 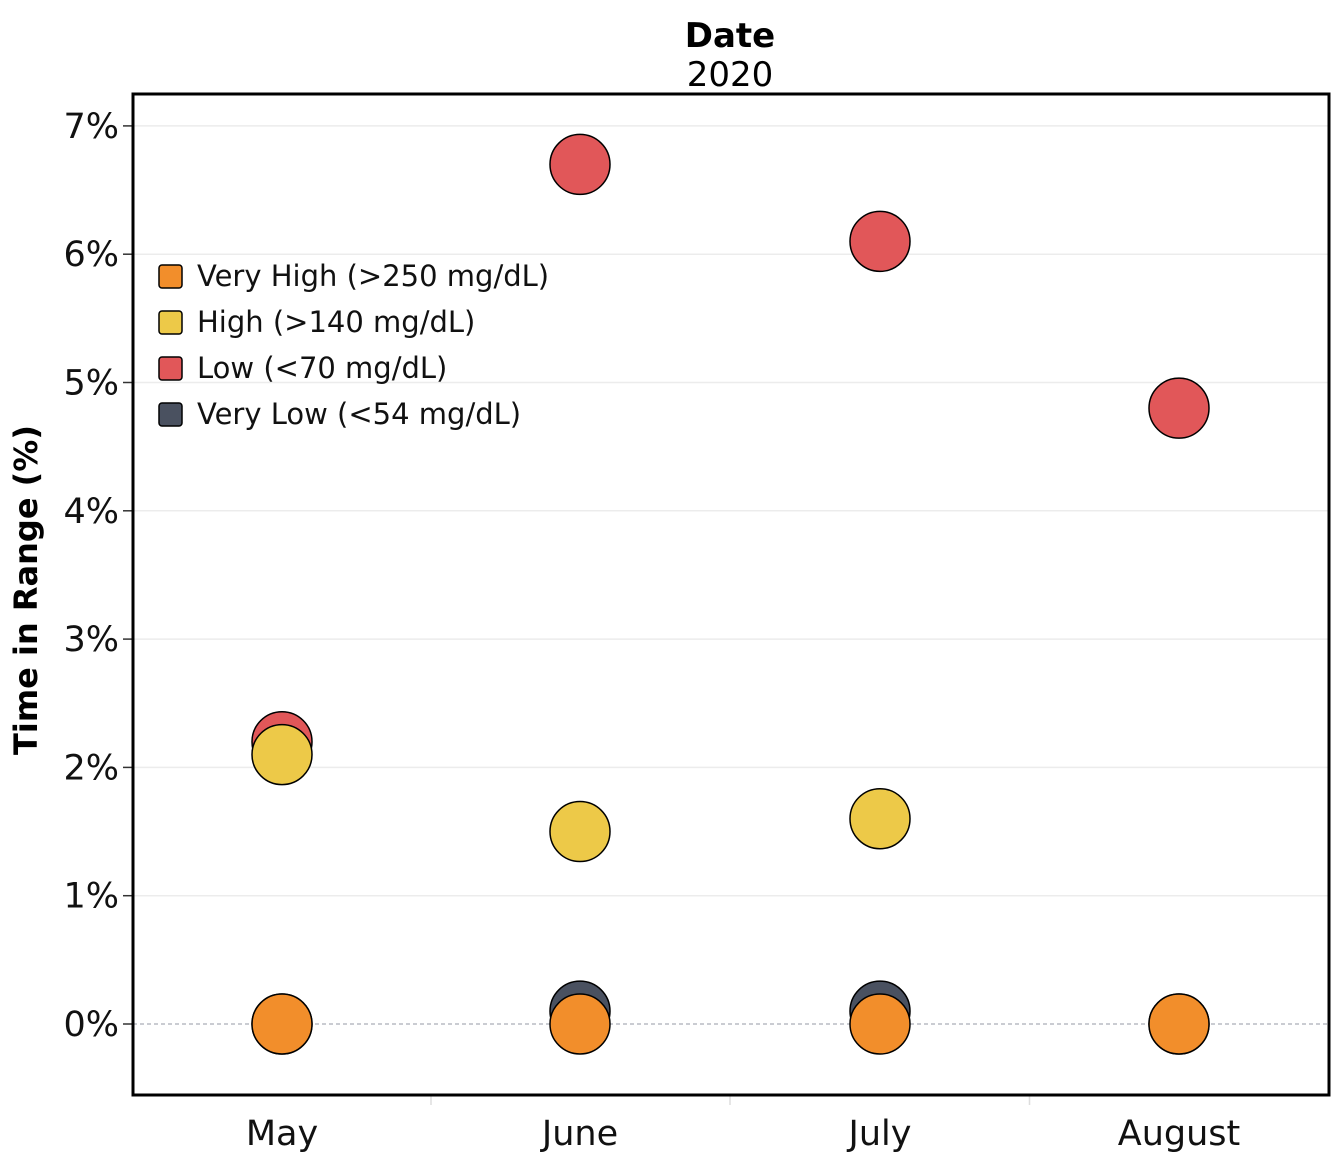 What do you see at coordinates (26, 590) in the screenshot?
I see `y-axis-label: Time in Range (%)` at bounding box center [26, 590].